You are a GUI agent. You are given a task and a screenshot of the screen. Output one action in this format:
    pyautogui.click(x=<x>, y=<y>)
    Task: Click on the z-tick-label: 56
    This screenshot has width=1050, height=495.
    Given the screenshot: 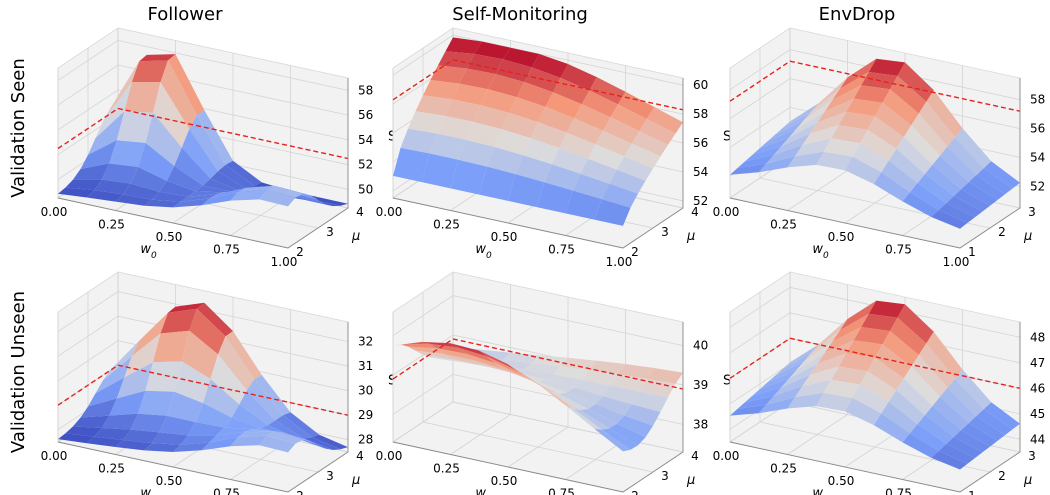 What is the action you would take?
    pyautogui.click(x=365, y=115)
    